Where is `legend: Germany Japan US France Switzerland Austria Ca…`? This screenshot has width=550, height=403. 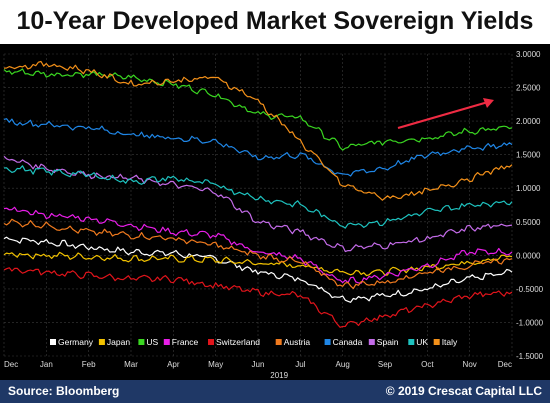 legend: Germany Japan US France Switzerland Austria Ca… is located at coordinates (254, 342).